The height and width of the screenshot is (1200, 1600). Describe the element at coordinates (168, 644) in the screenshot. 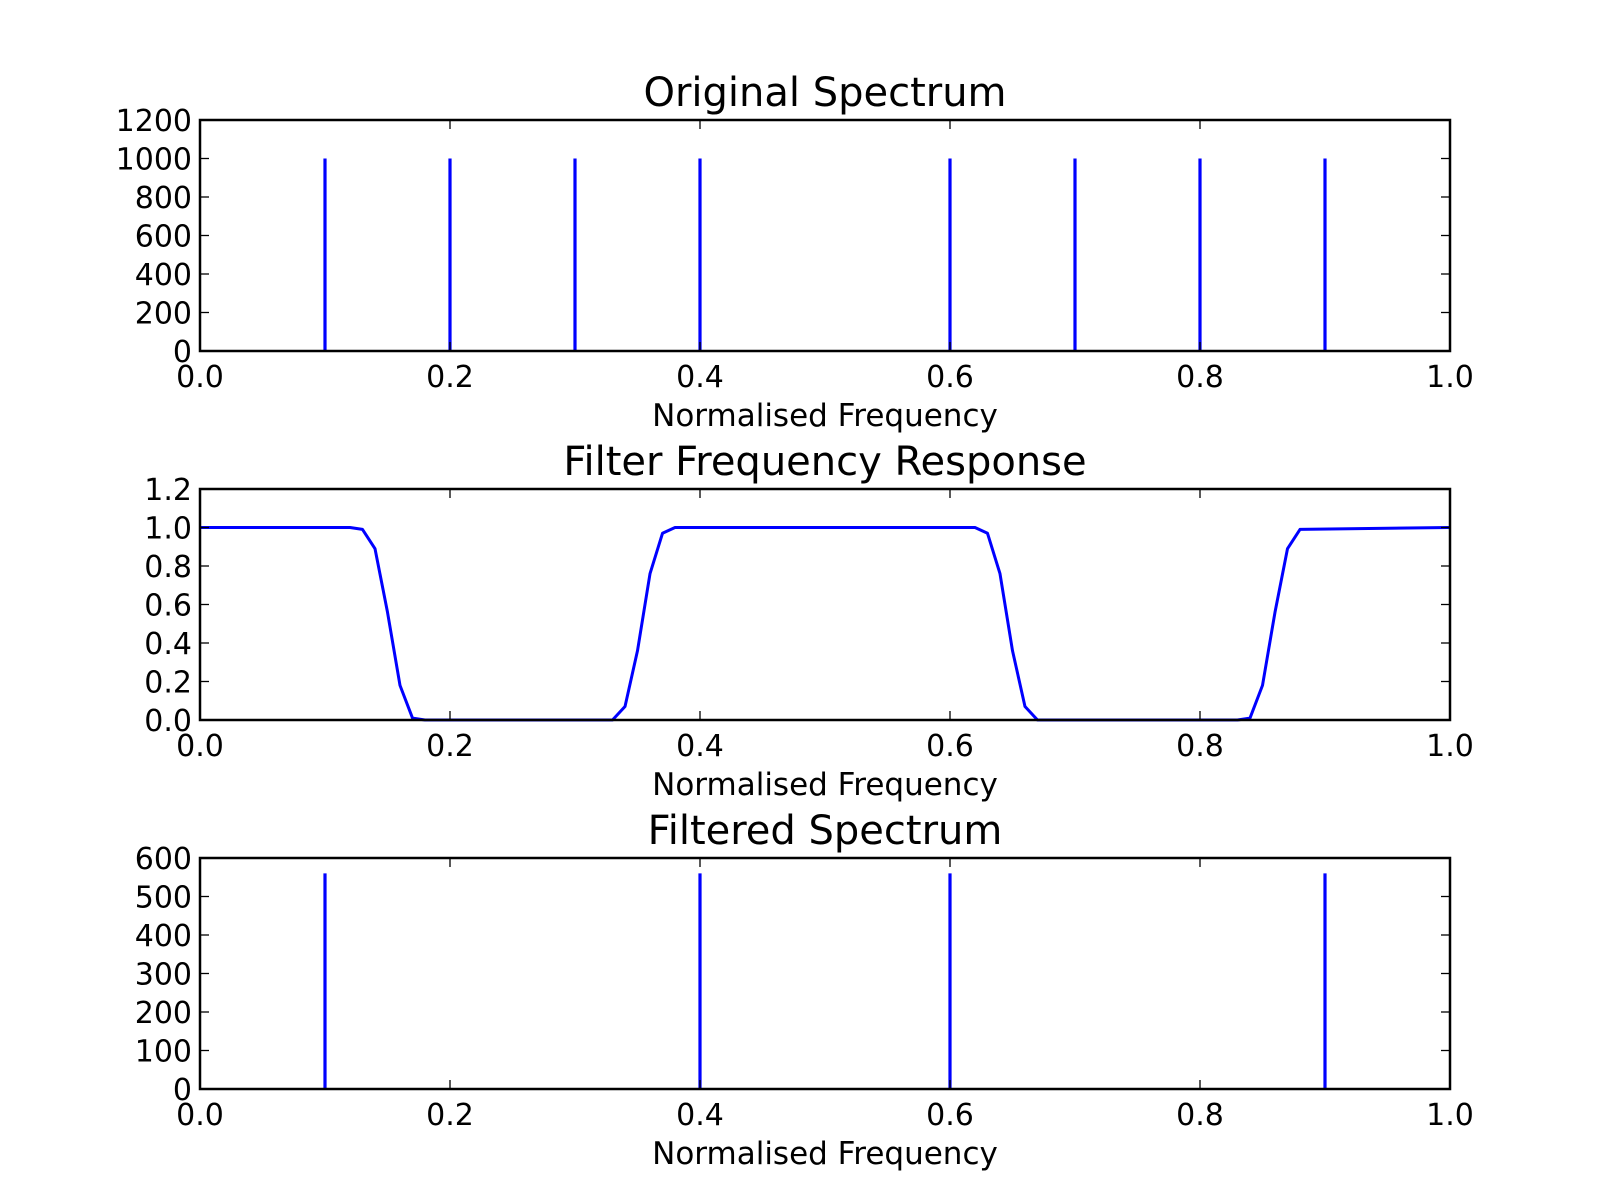

I see `y-tick-label: 0.4` at that location.